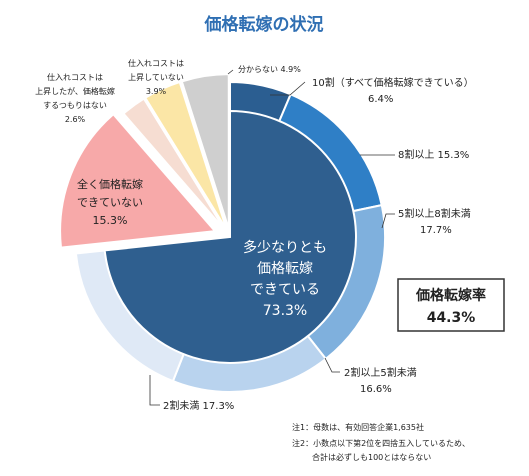 The height and width of the screenshot is (476, 529). What do you see at coordinates (450, 295) in the screenshot?
I see `rate-box-title: 価格転嫁率` at bounding box center [450, 295].